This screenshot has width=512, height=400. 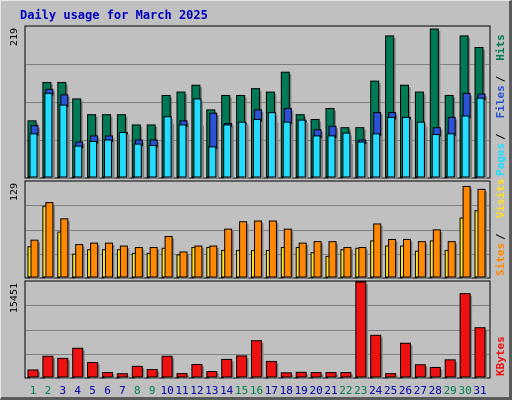 What do you see at coordinates (330, 390) in the screenshot?
I see `day-label-21: 21` at bounding box center [330, 390].